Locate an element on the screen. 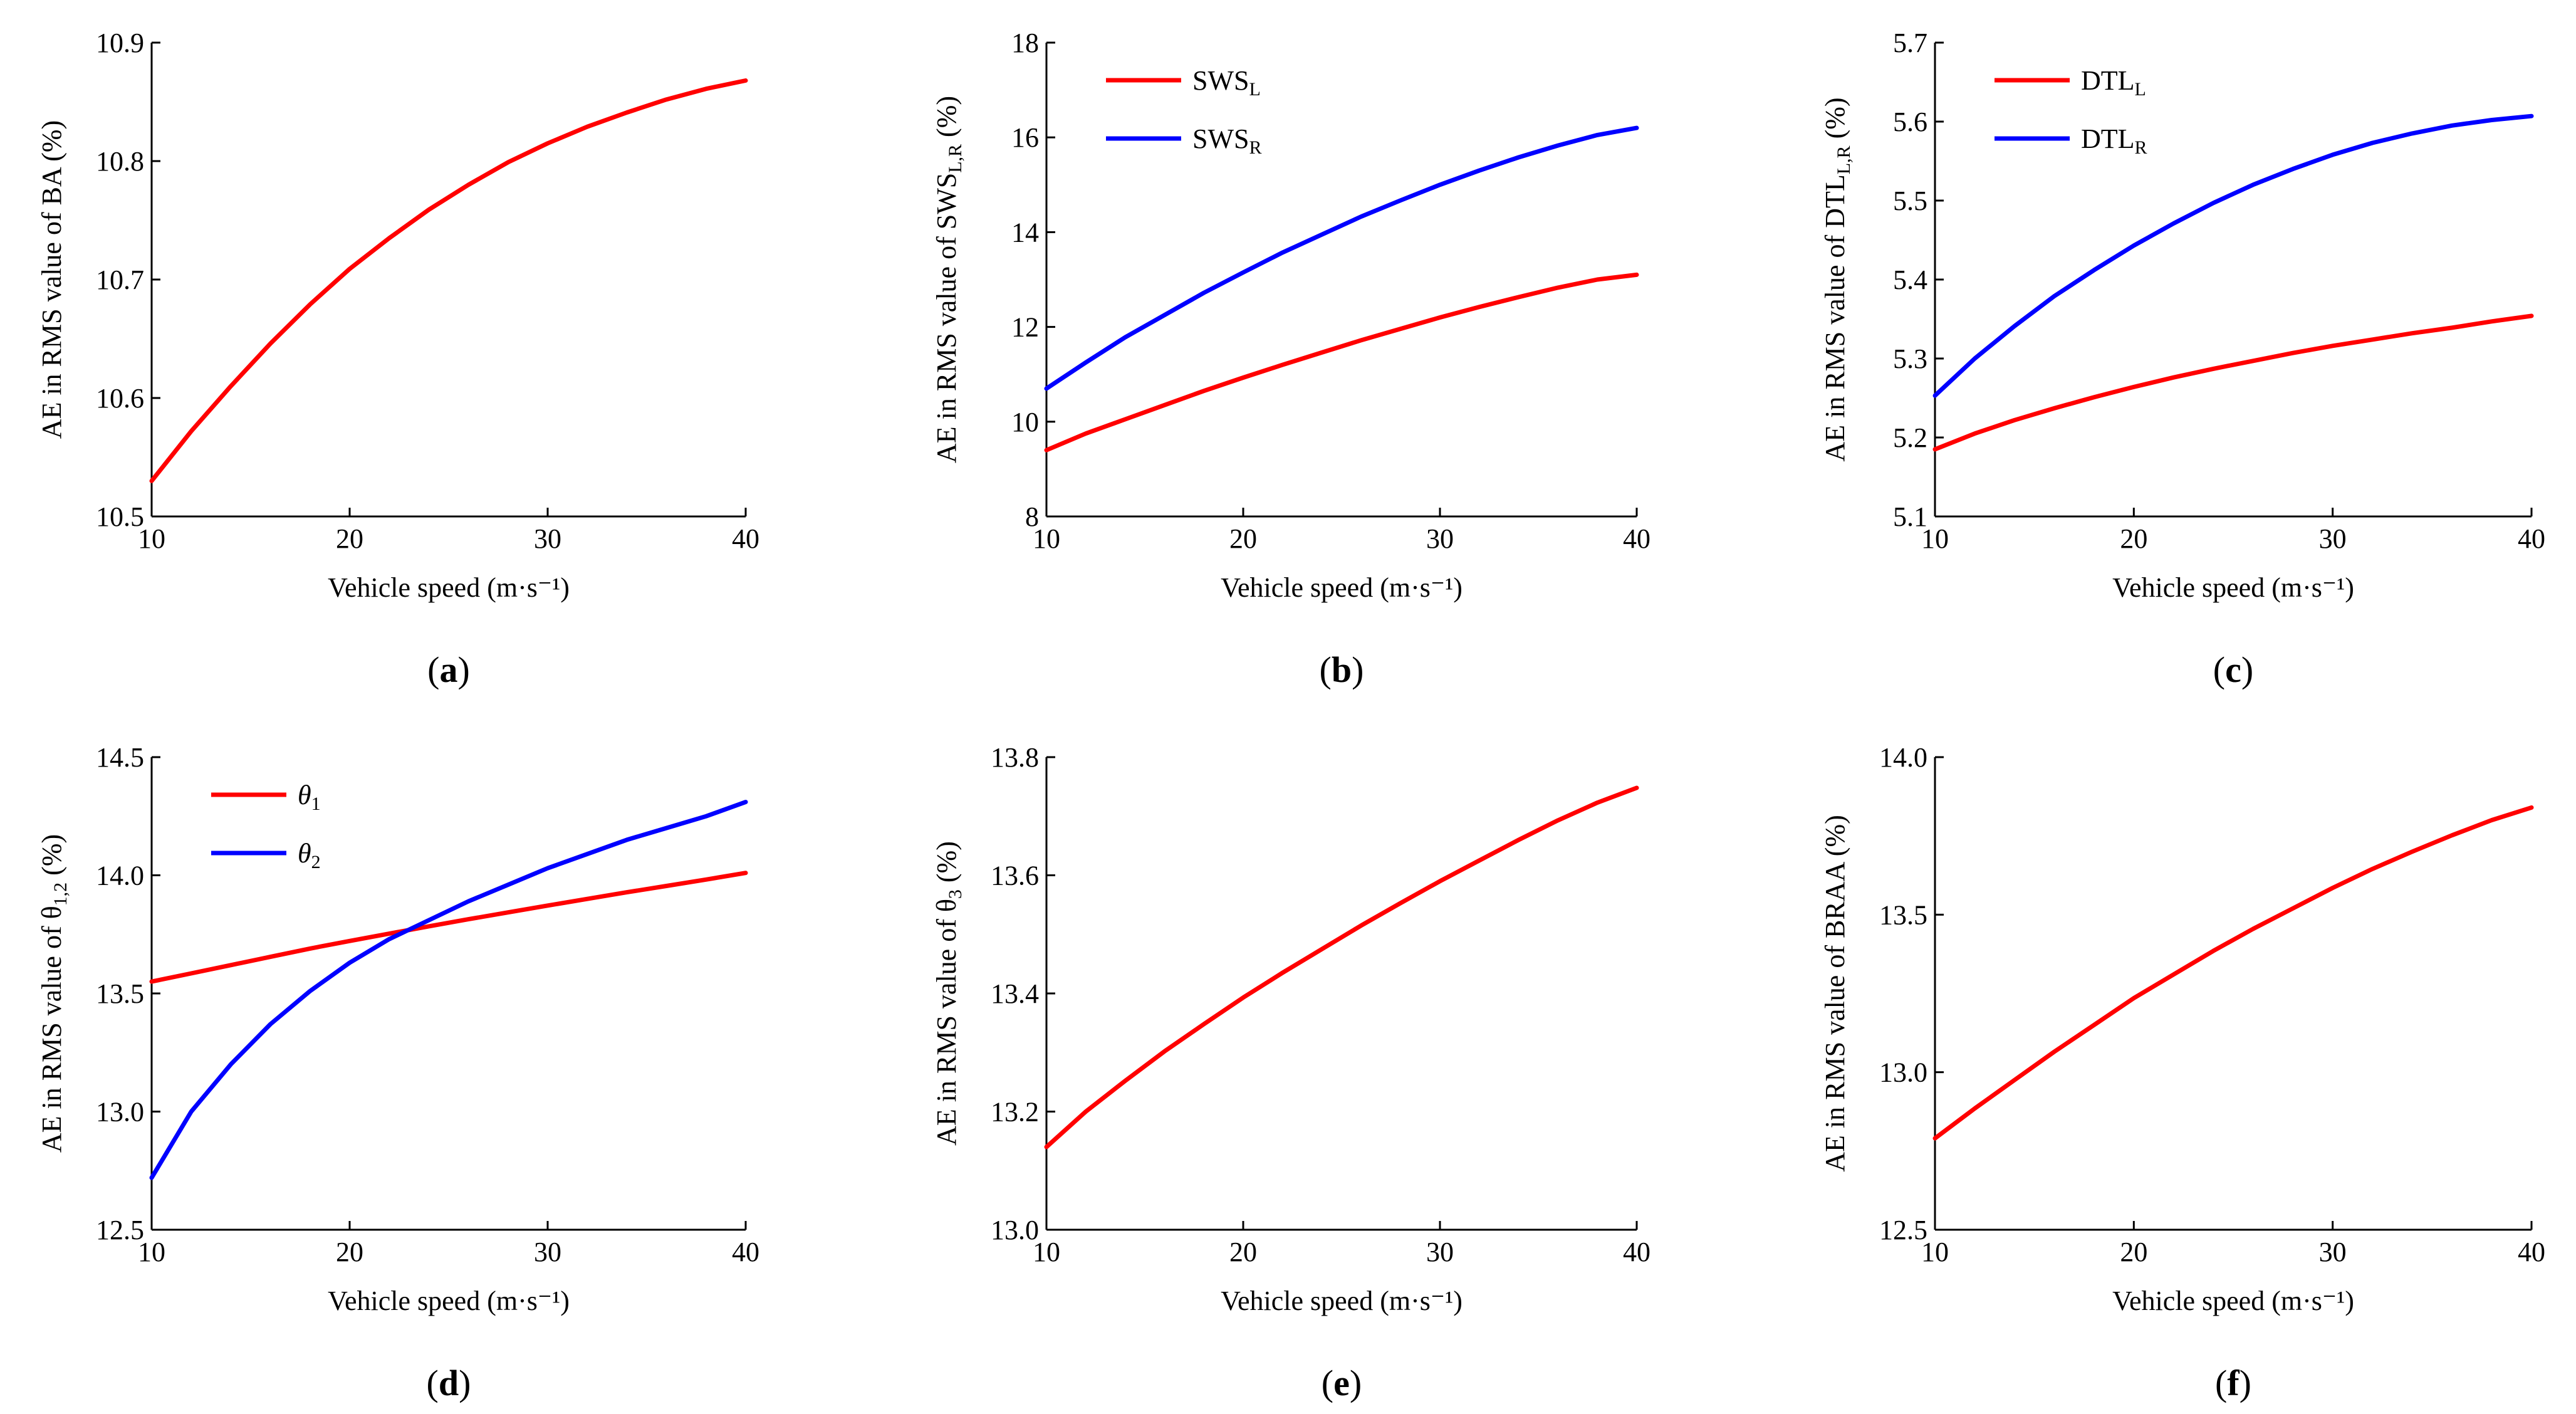 The height and width of the screenshot is (1414, 2576). y-tick-label: 13.4 is located at coordinates (1015, 993).